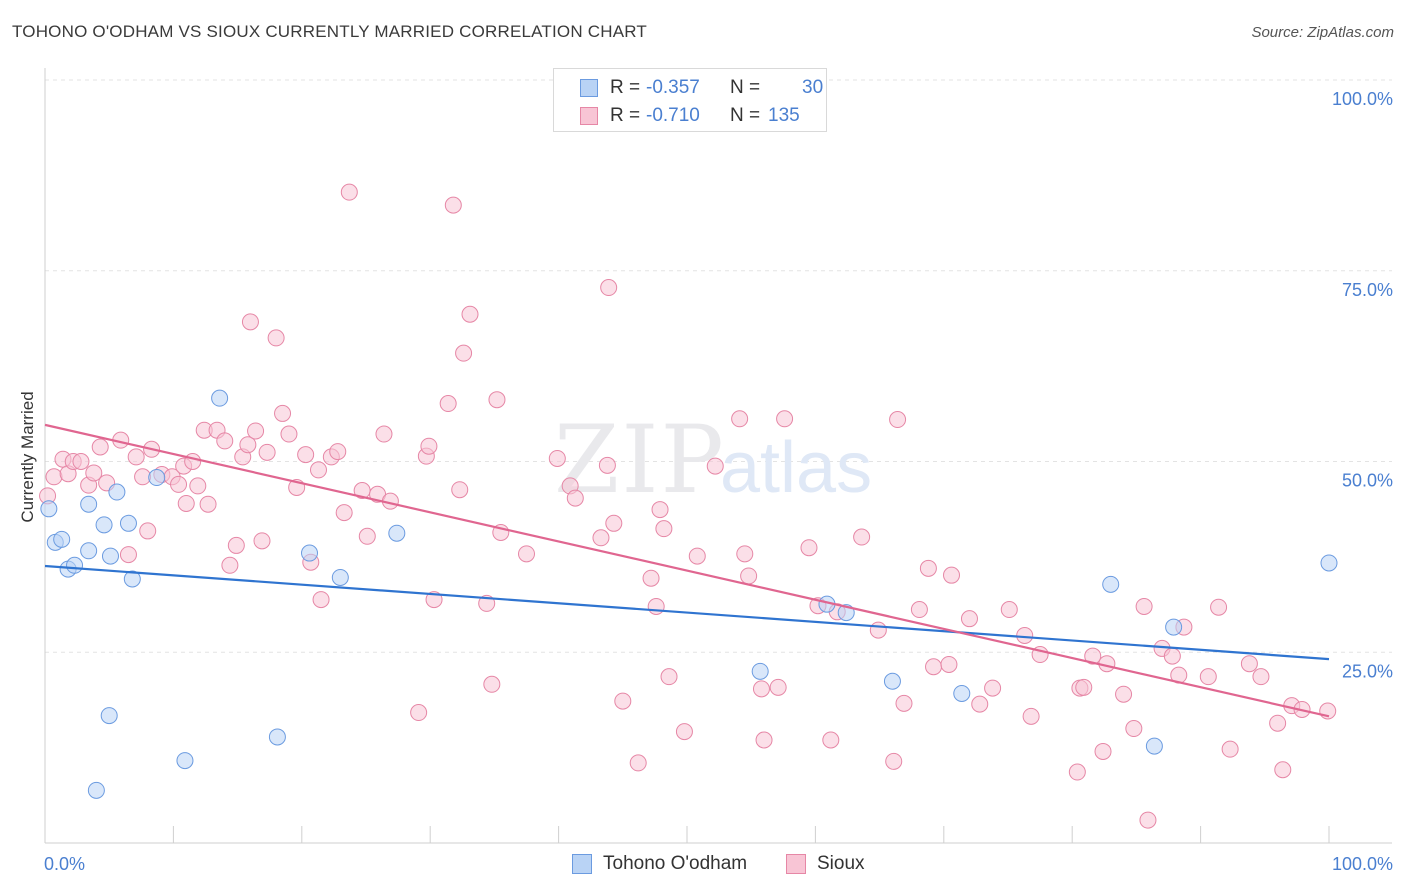 The image size is (1406, 892). I want to click on tohono-trend-line, so click(687, 612).